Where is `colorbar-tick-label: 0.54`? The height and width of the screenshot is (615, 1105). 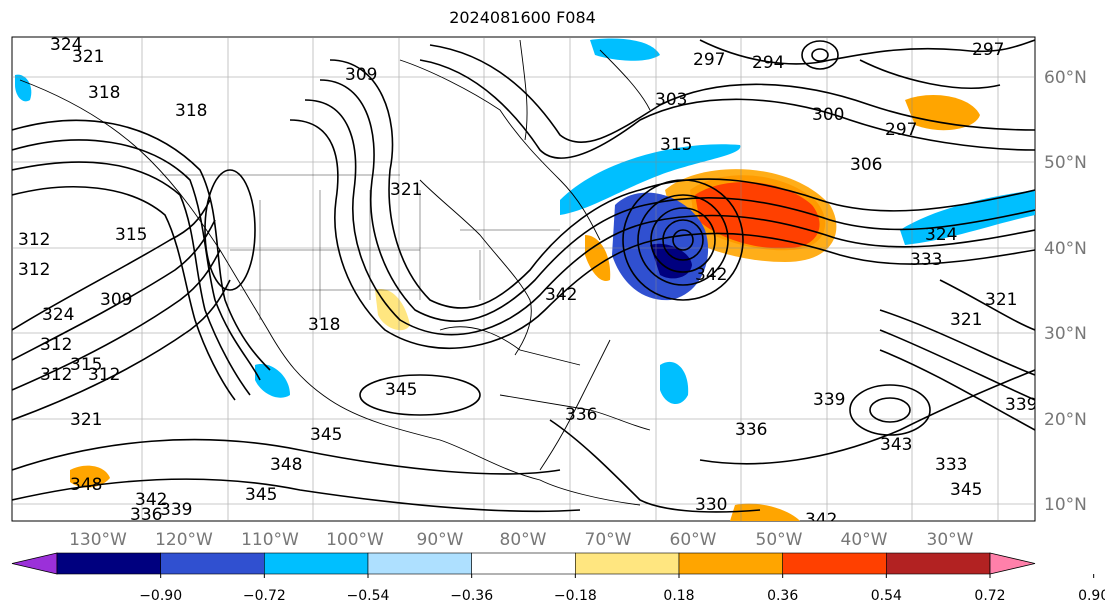
colorbar-tick-label: 0.54 is located at coordinates (886, 596).